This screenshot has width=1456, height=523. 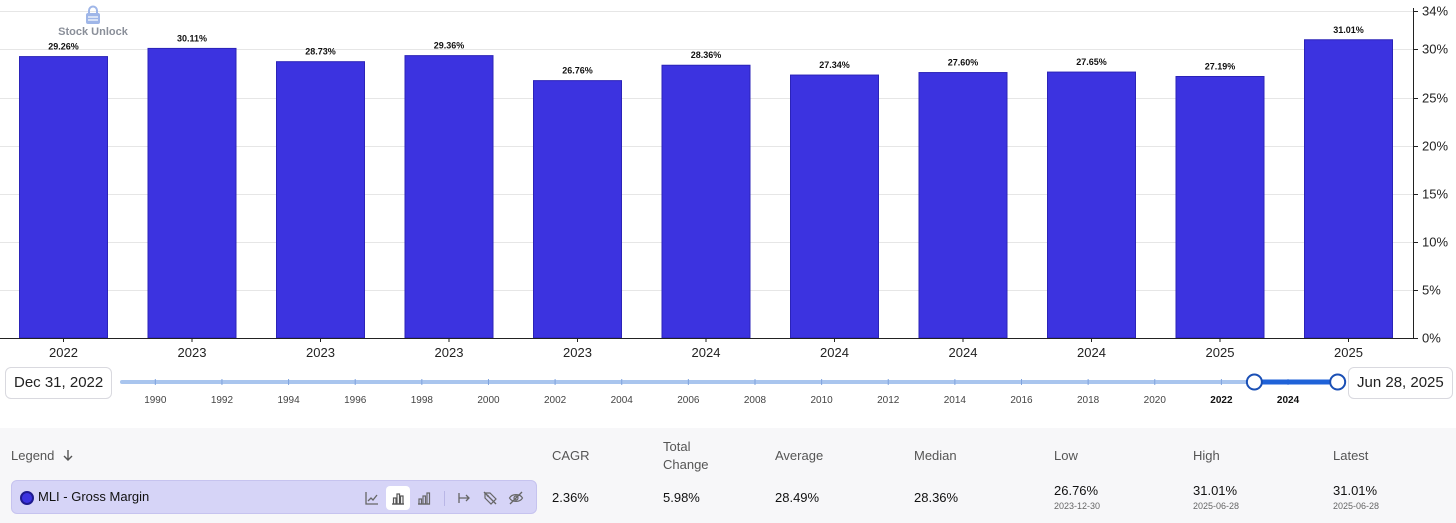 I want to click on slider-year-label: 2022, so click(x=1221, y=400).